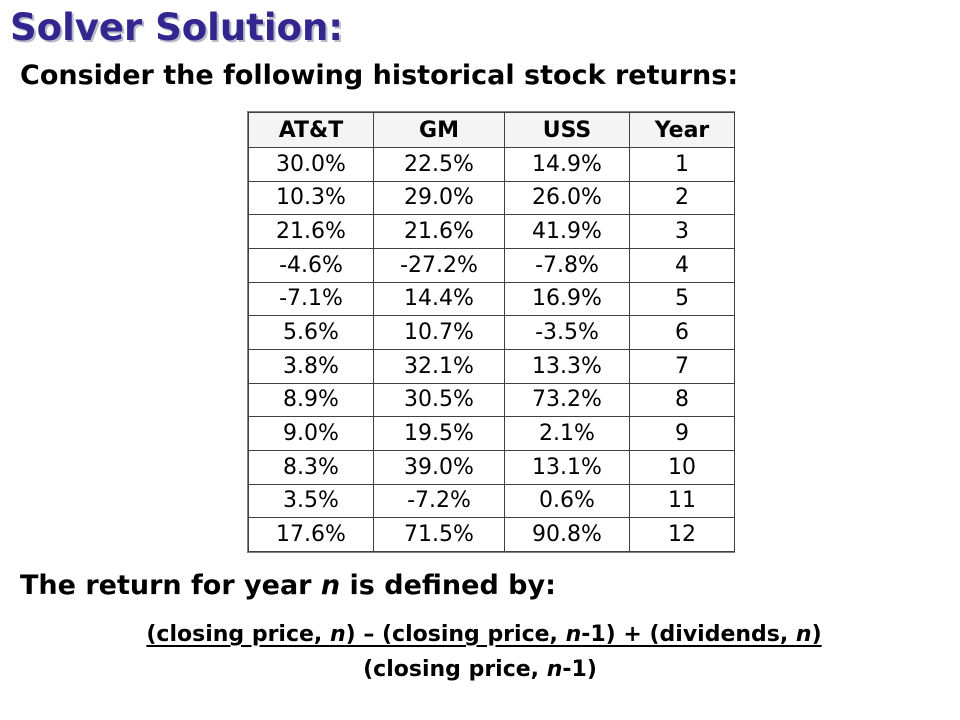 The height and width of the screenshot is (720, 960). Describe the element at coordinates (439, 130) in the screenshot. I see `column-header-gm: GM` at that location.